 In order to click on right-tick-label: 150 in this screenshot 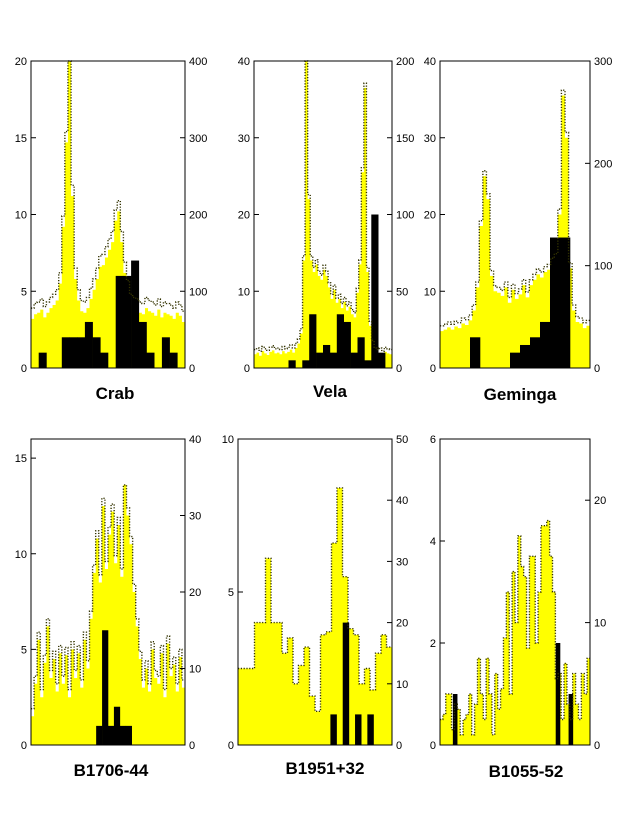, I will do `click(405, 139)`.